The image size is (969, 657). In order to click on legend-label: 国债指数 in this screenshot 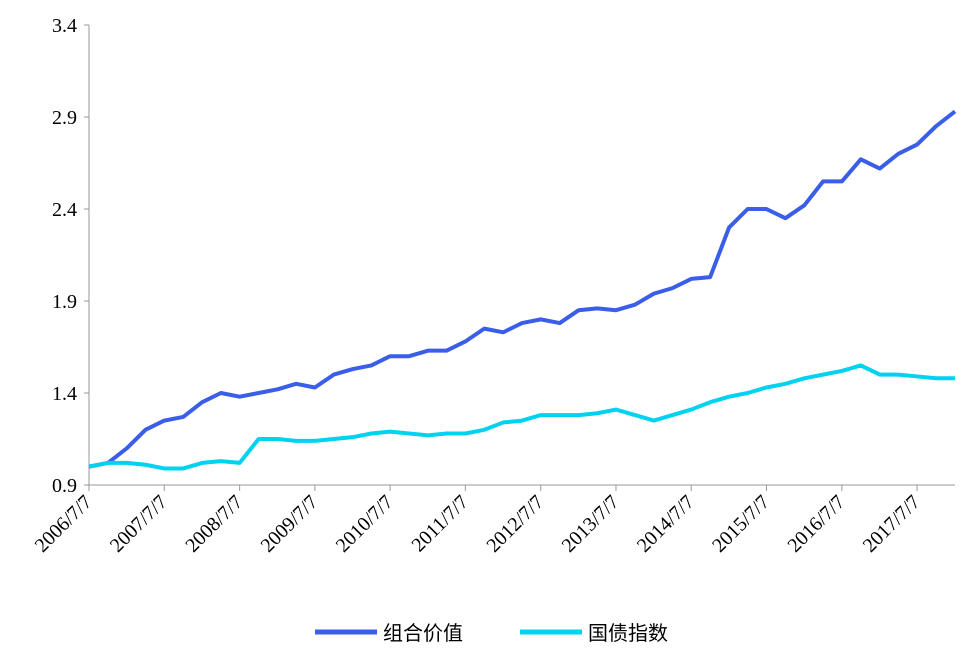, I will do `click(628, 633)`.